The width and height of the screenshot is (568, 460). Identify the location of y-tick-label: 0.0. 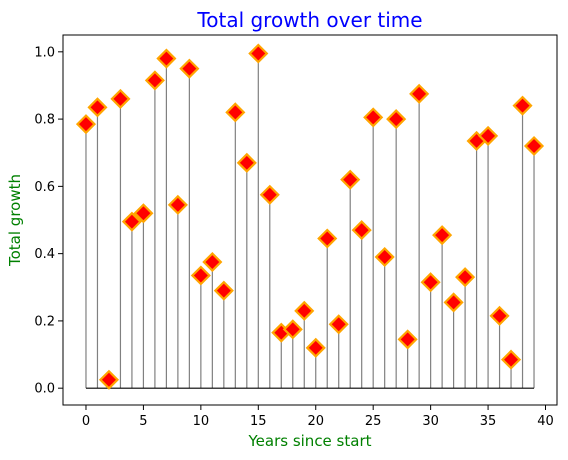
(44, 389).